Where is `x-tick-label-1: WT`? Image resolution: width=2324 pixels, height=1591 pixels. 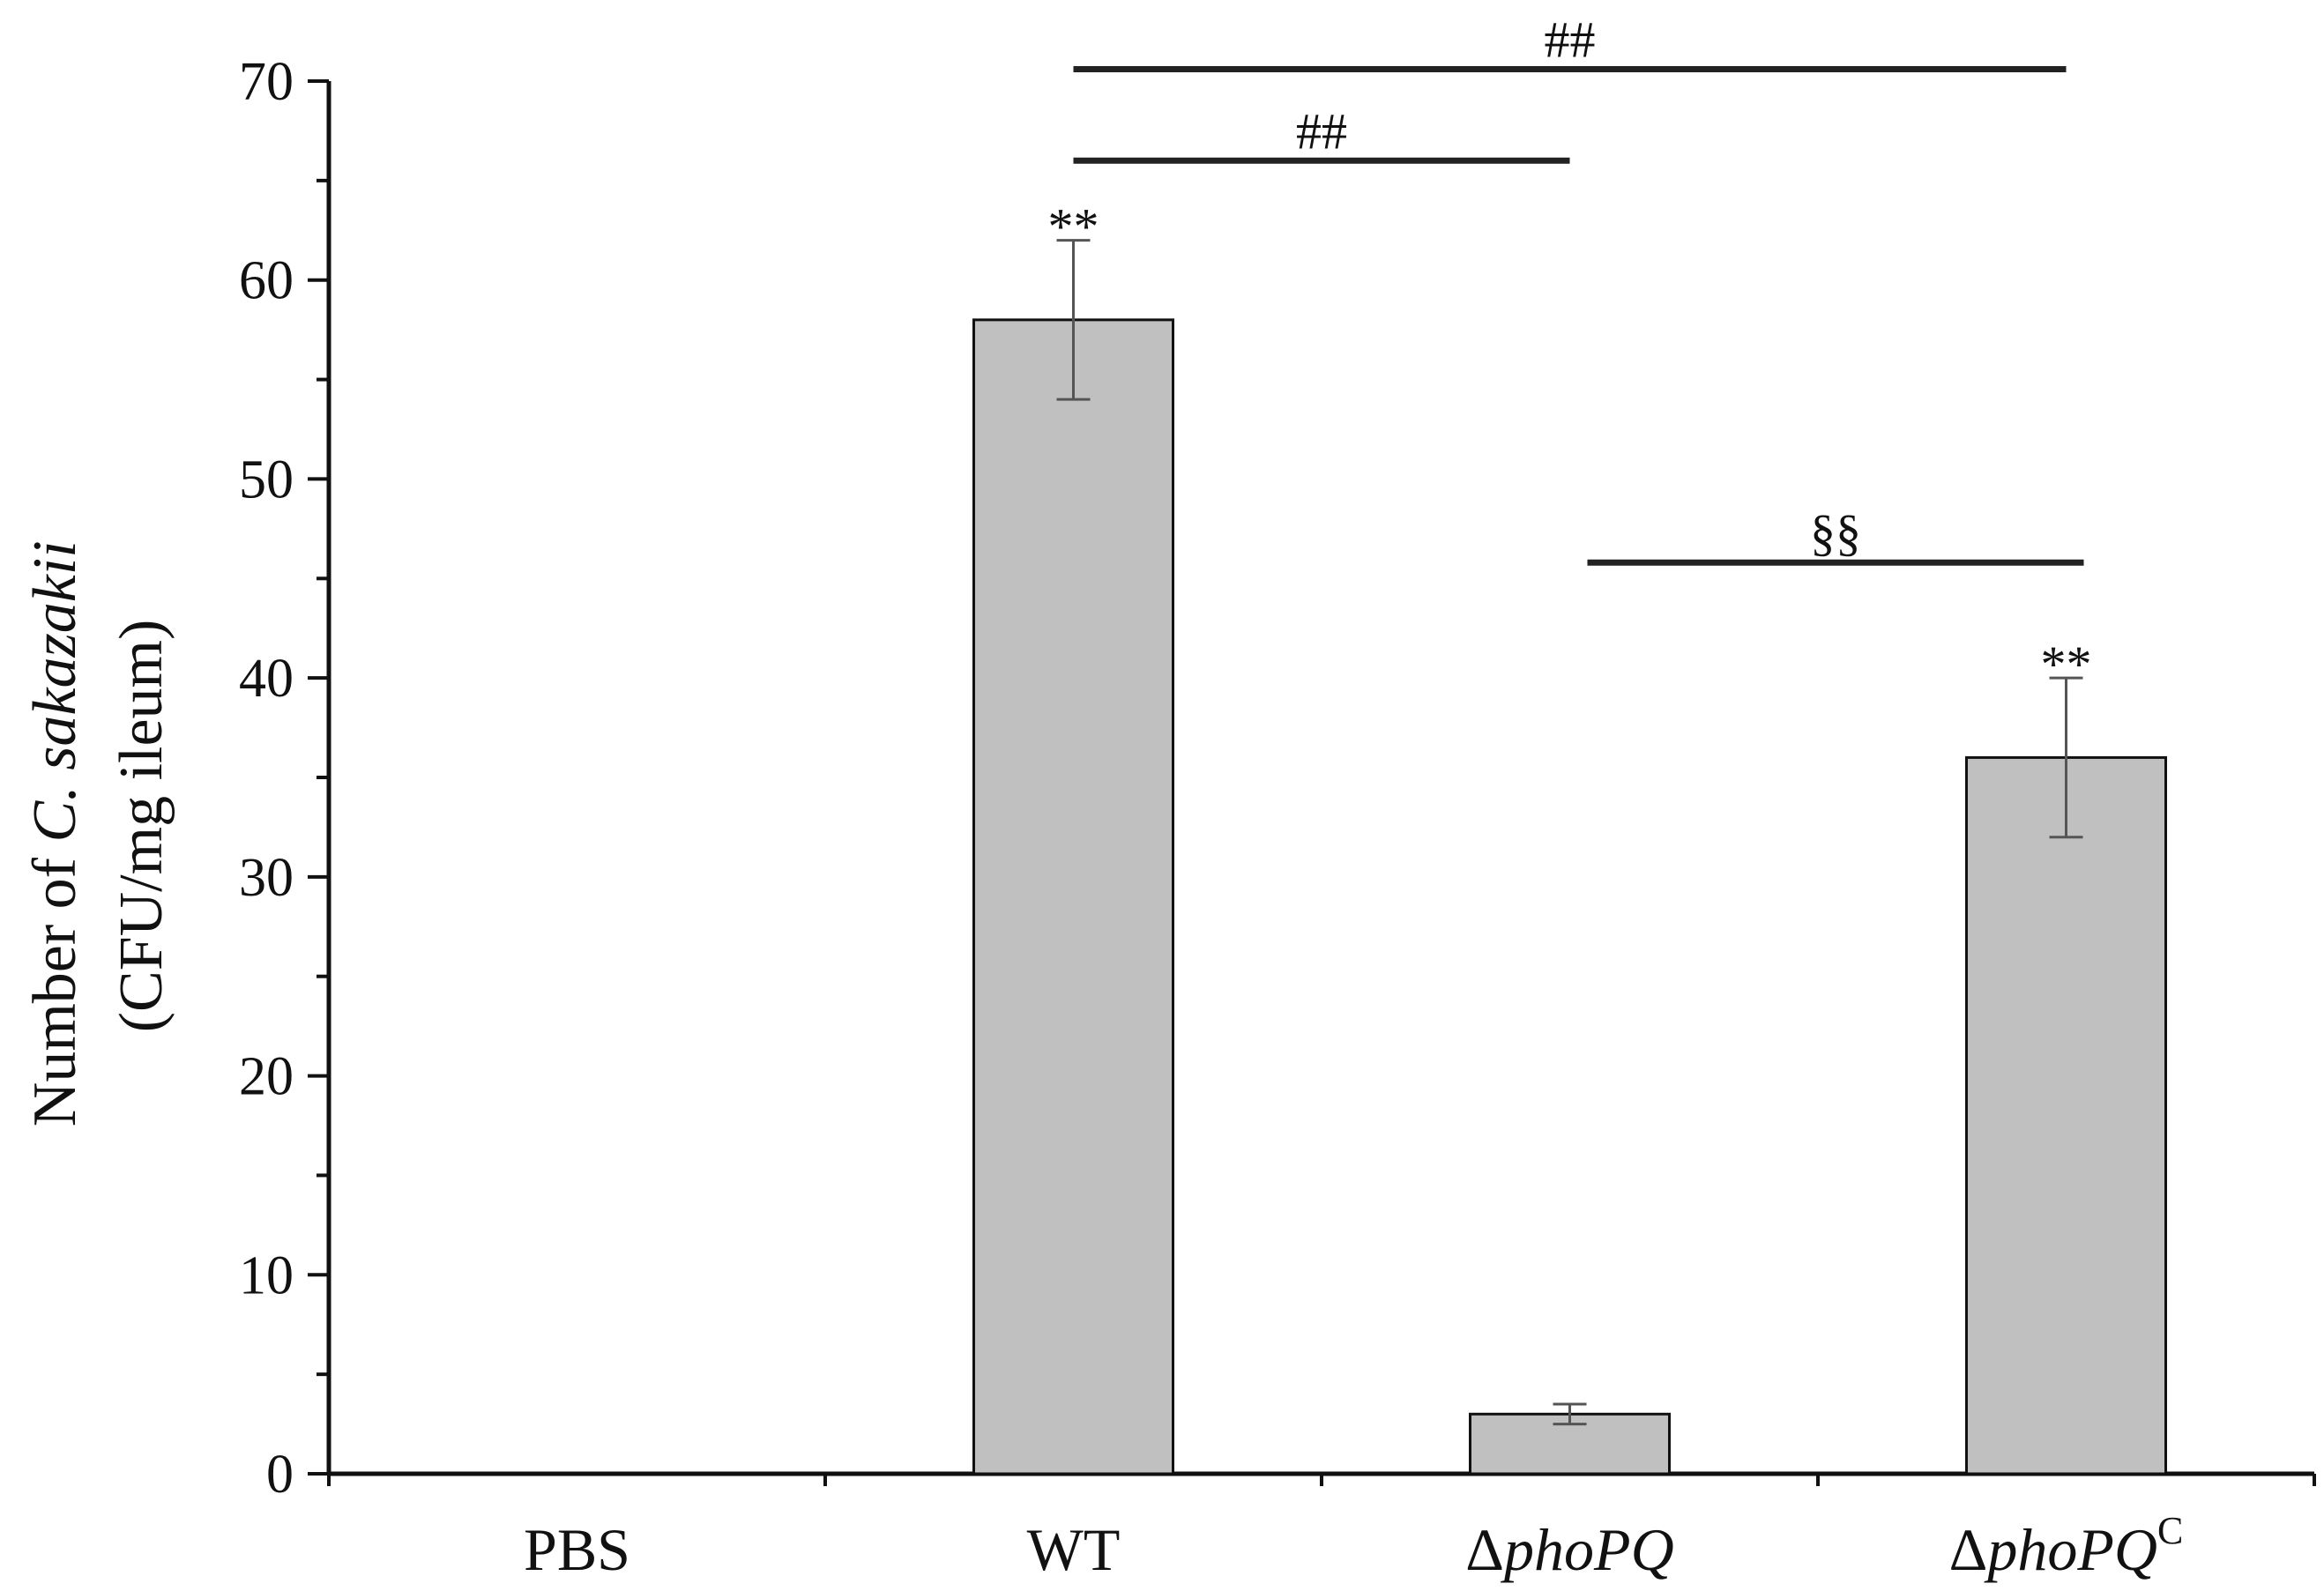 x-tick-label-1: WT is located at coordinates (1074, 1549).